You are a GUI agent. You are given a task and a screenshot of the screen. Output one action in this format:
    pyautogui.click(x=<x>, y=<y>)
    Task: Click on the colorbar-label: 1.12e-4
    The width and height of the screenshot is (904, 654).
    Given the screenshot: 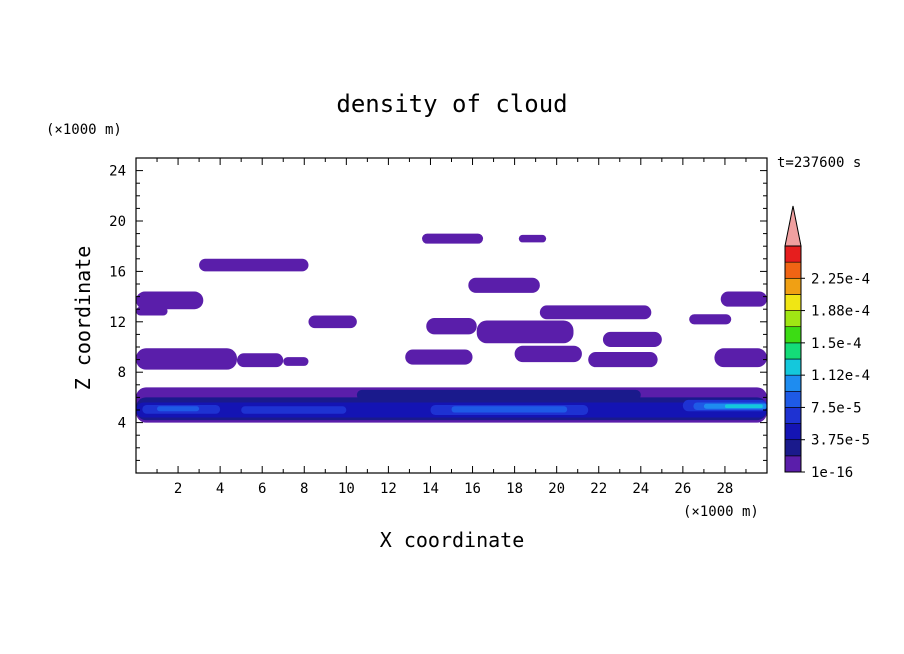 What is the action you would take?
    pyautogui.click(x=840, y=376)
    